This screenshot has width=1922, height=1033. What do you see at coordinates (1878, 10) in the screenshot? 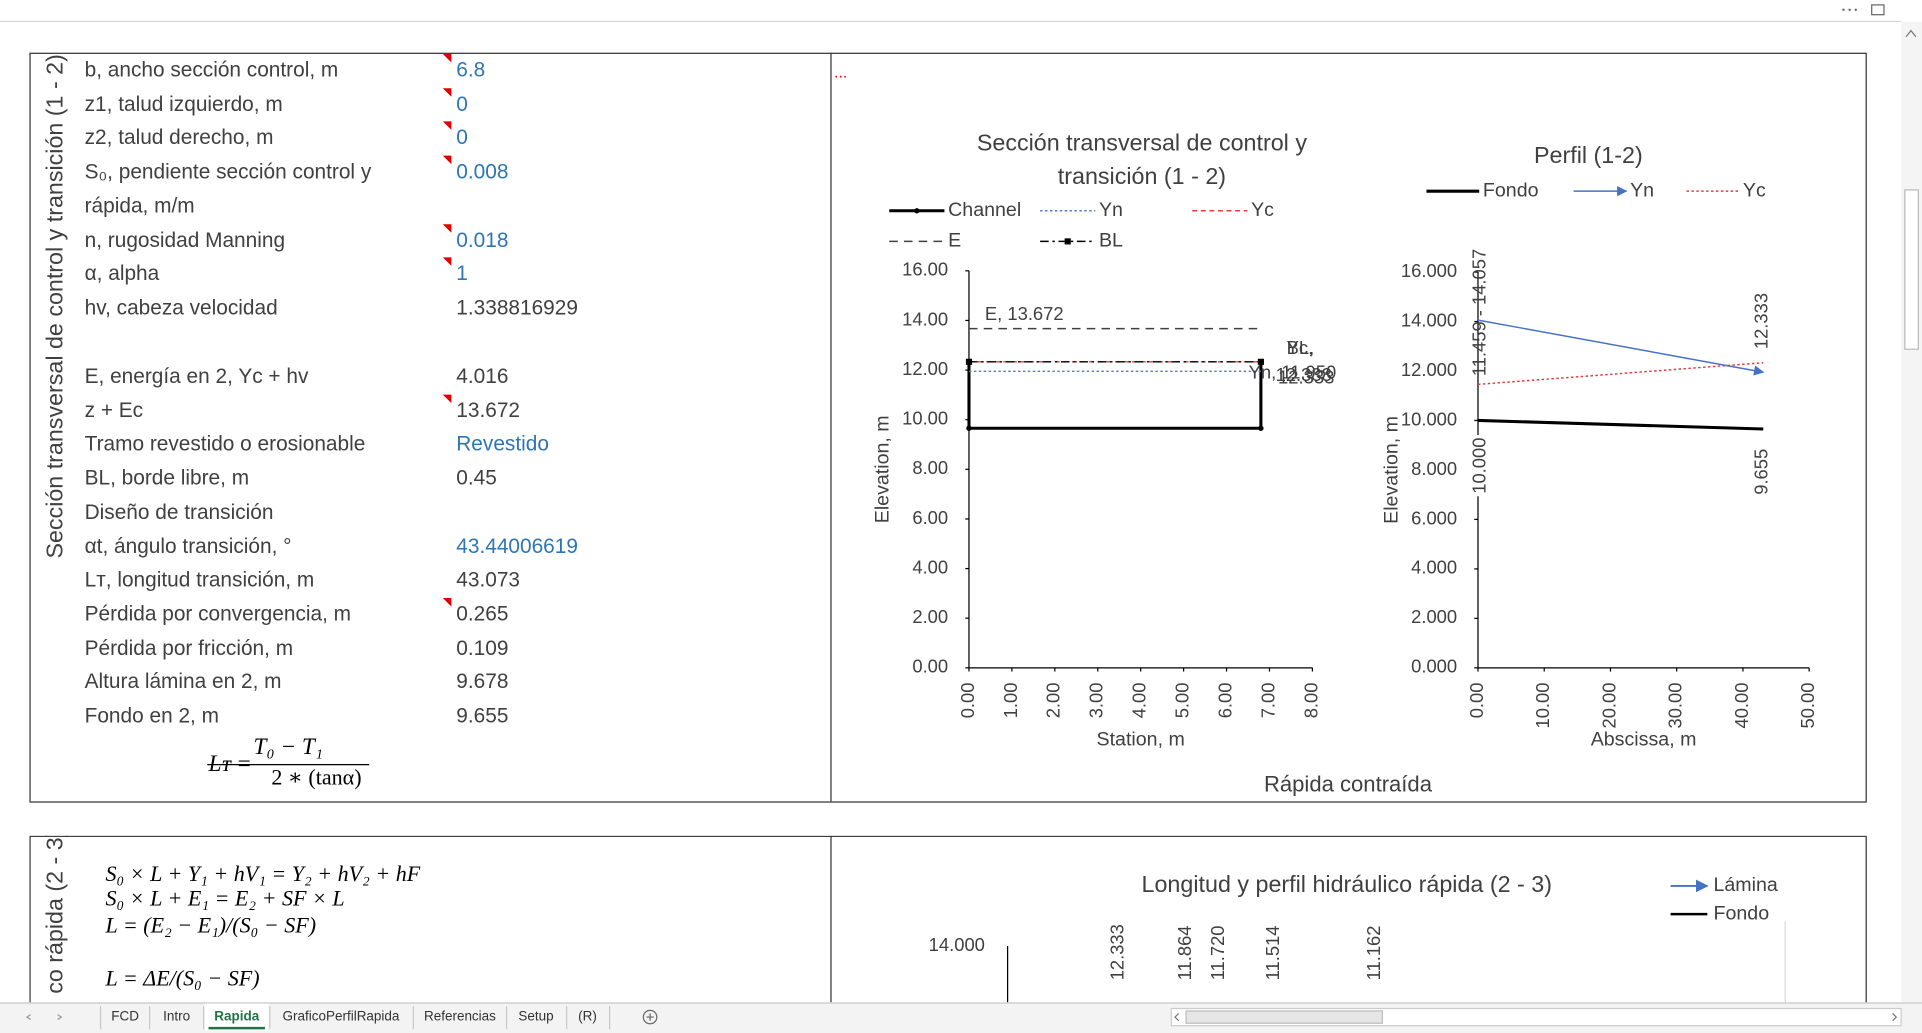
I see `window-icon` at bounding box center [1878, 10].